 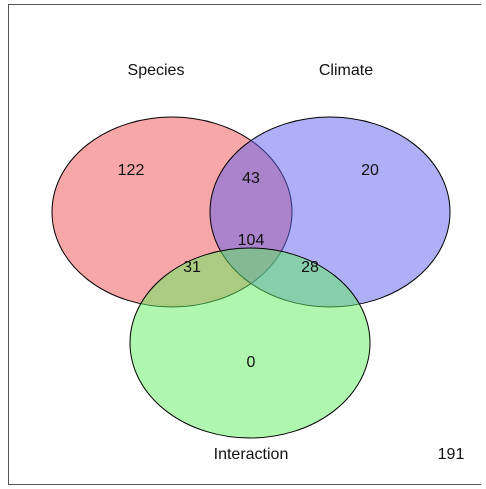 I want to click on climate-label: Climate, so click(x=346, y=70).